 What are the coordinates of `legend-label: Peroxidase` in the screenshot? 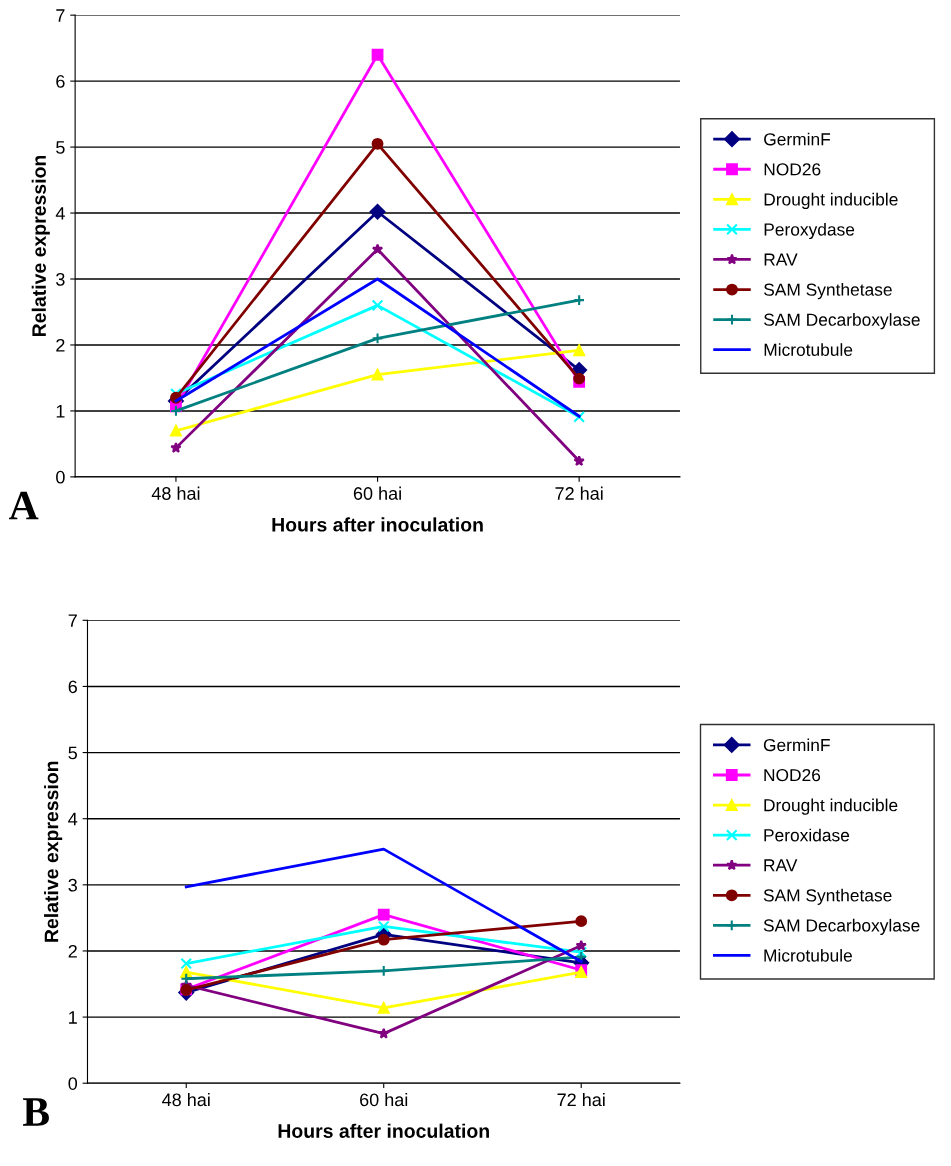 It's located at (807, 835).